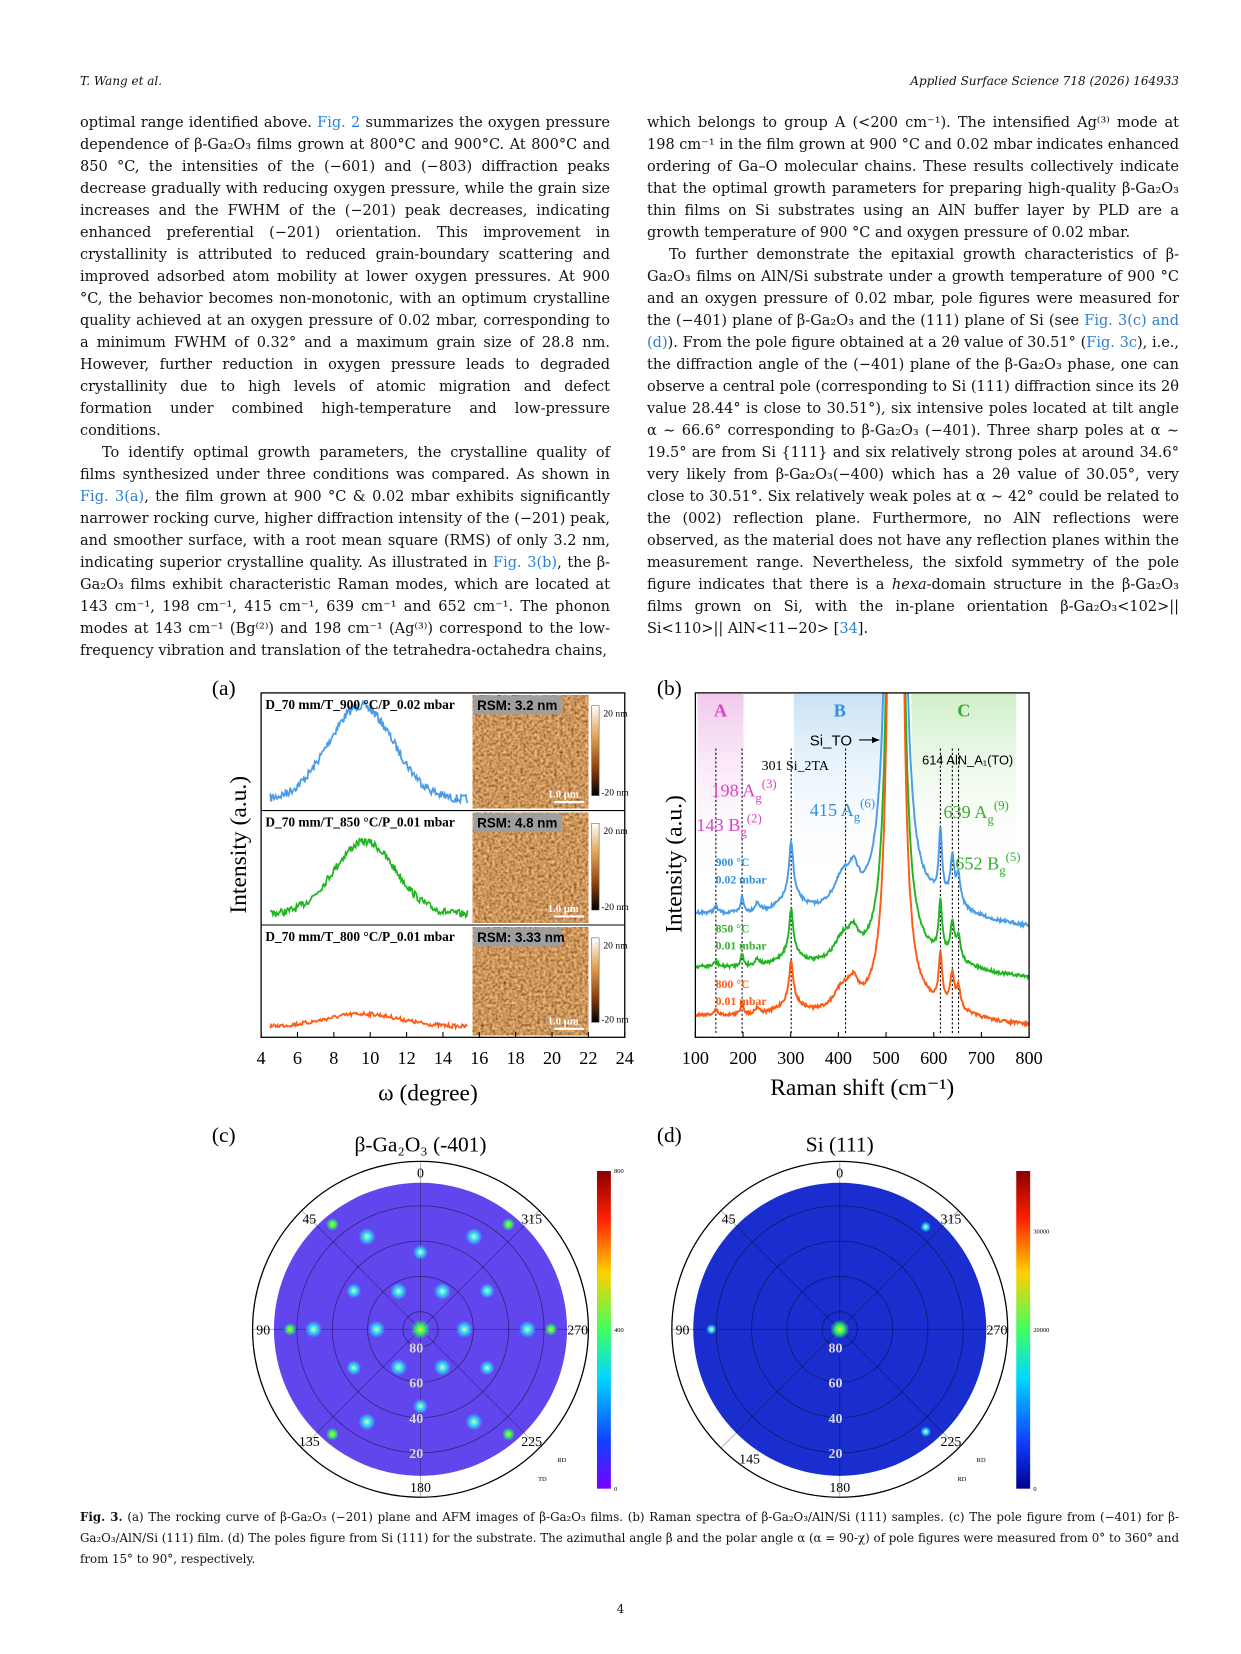 This screenshot has height=1654, width=1241. I want to click on colorbar-label: 30000, so click(1041, 1232).